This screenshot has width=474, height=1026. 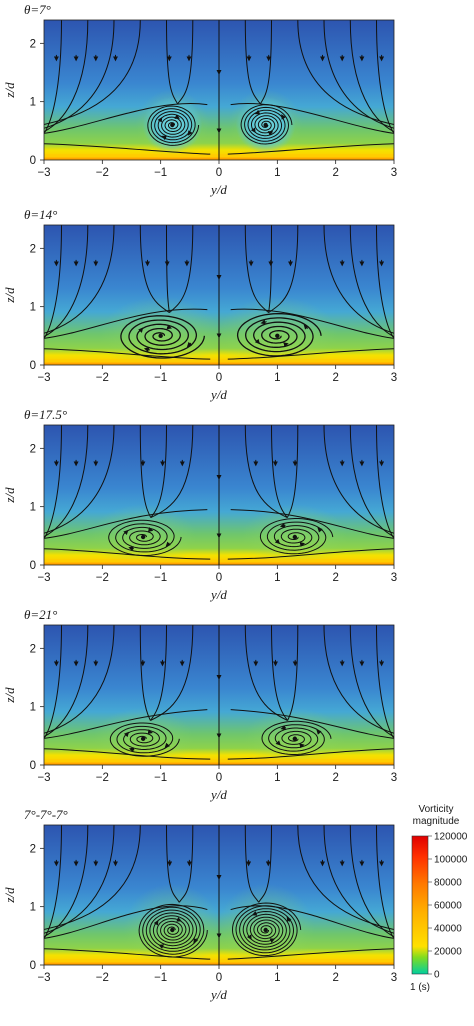 What do you see at coordinates (37, 9) in the screenshot?
I see `panel-title: θ=7°` at bounding box center [37, 9].